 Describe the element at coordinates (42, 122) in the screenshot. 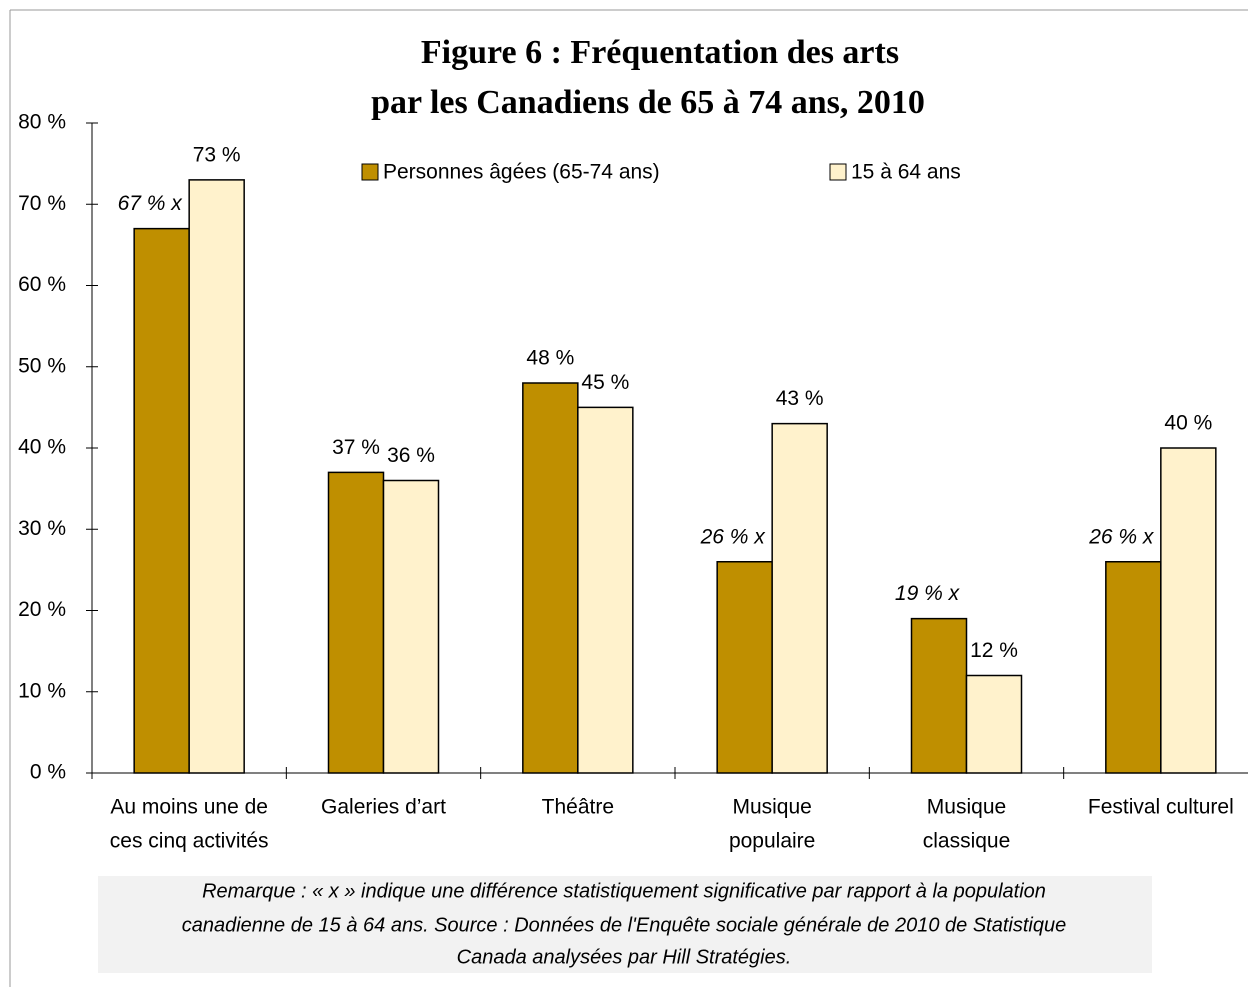

I see `y-tick-label: 80 %` at that location.